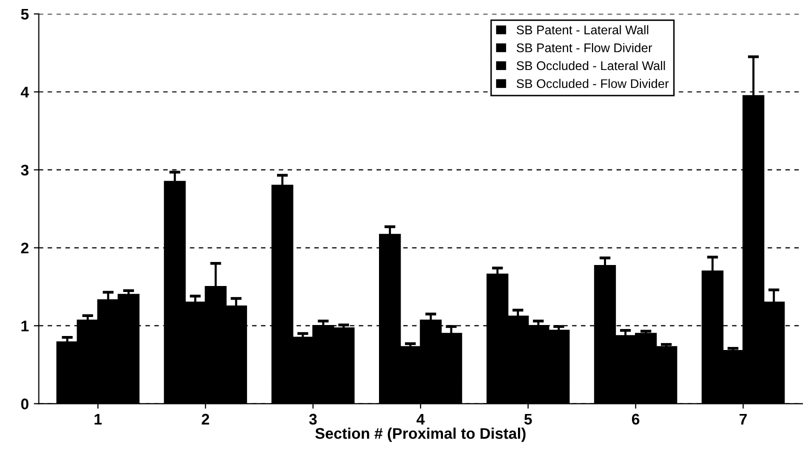  What do you see at coordinates (582, 29) in the screenshot?
I see `legend-label: SB Patent - Lateral Wall` at bounding box center [582, 29].